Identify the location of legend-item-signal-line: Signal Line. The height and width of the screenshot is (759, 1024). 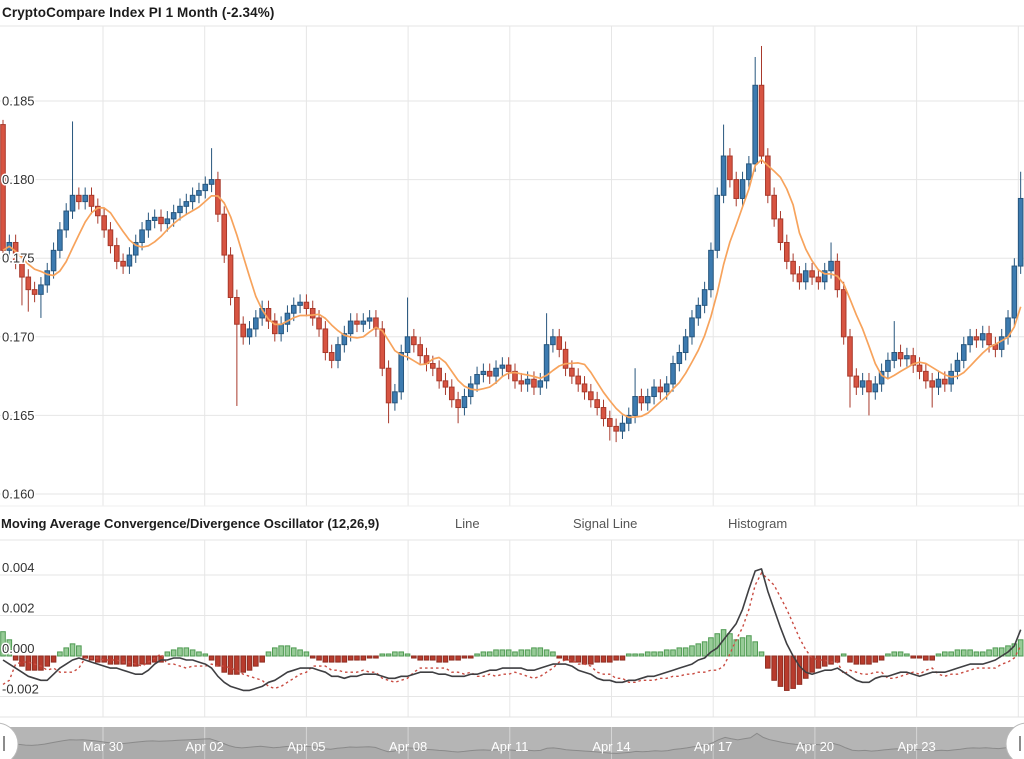
(605, 523).